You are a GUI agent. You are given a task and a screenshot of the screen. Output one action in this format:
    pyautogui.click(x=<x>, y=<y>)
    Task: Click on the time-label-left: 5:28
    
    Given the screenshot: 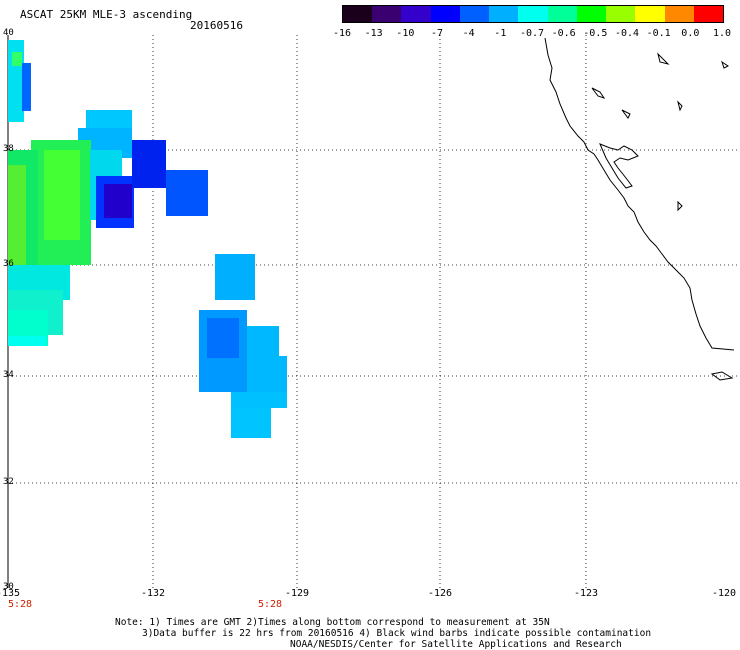 What is the action you would take?
    pyautogui.click(x=20, y=604)
    